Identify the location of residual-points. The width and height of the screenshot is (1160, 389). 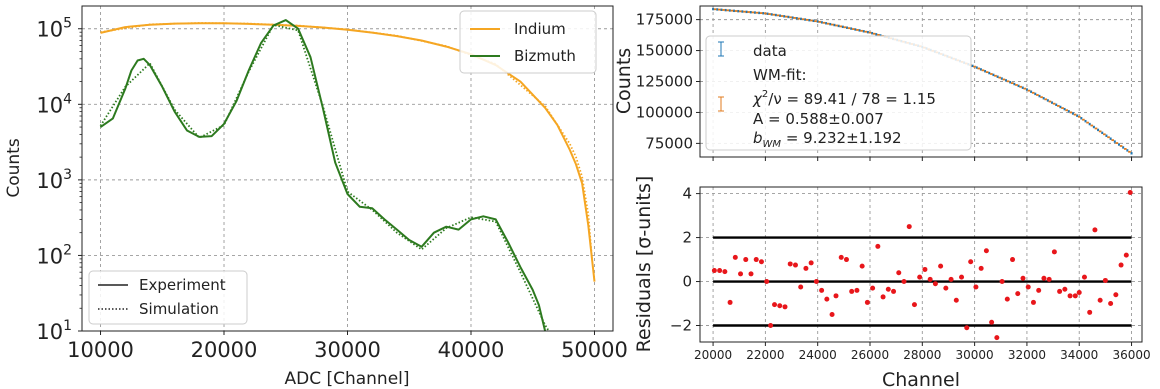
(922, 265).